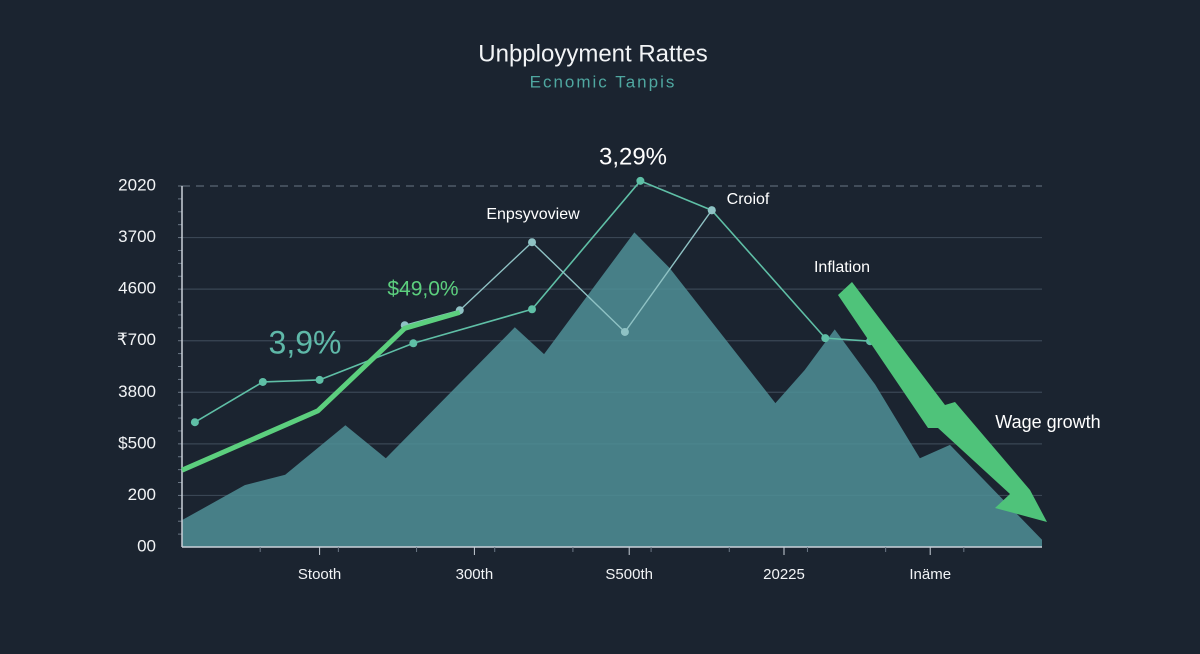 The image size is (1200, 654). Describe the element at coordinates (930, 574) in the screenshot. I see `x-tick-label: Inäme` at that location.